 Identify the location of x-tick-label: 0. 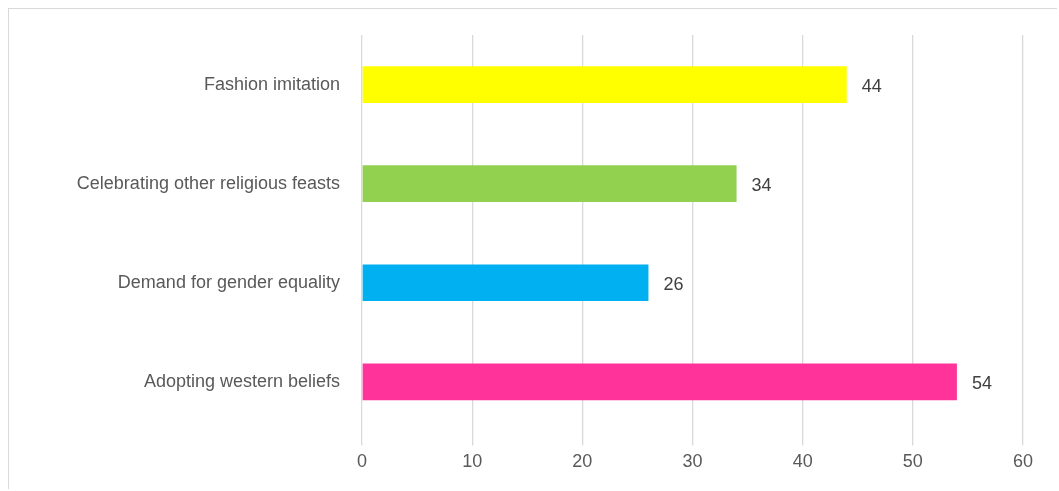
(362, 461).